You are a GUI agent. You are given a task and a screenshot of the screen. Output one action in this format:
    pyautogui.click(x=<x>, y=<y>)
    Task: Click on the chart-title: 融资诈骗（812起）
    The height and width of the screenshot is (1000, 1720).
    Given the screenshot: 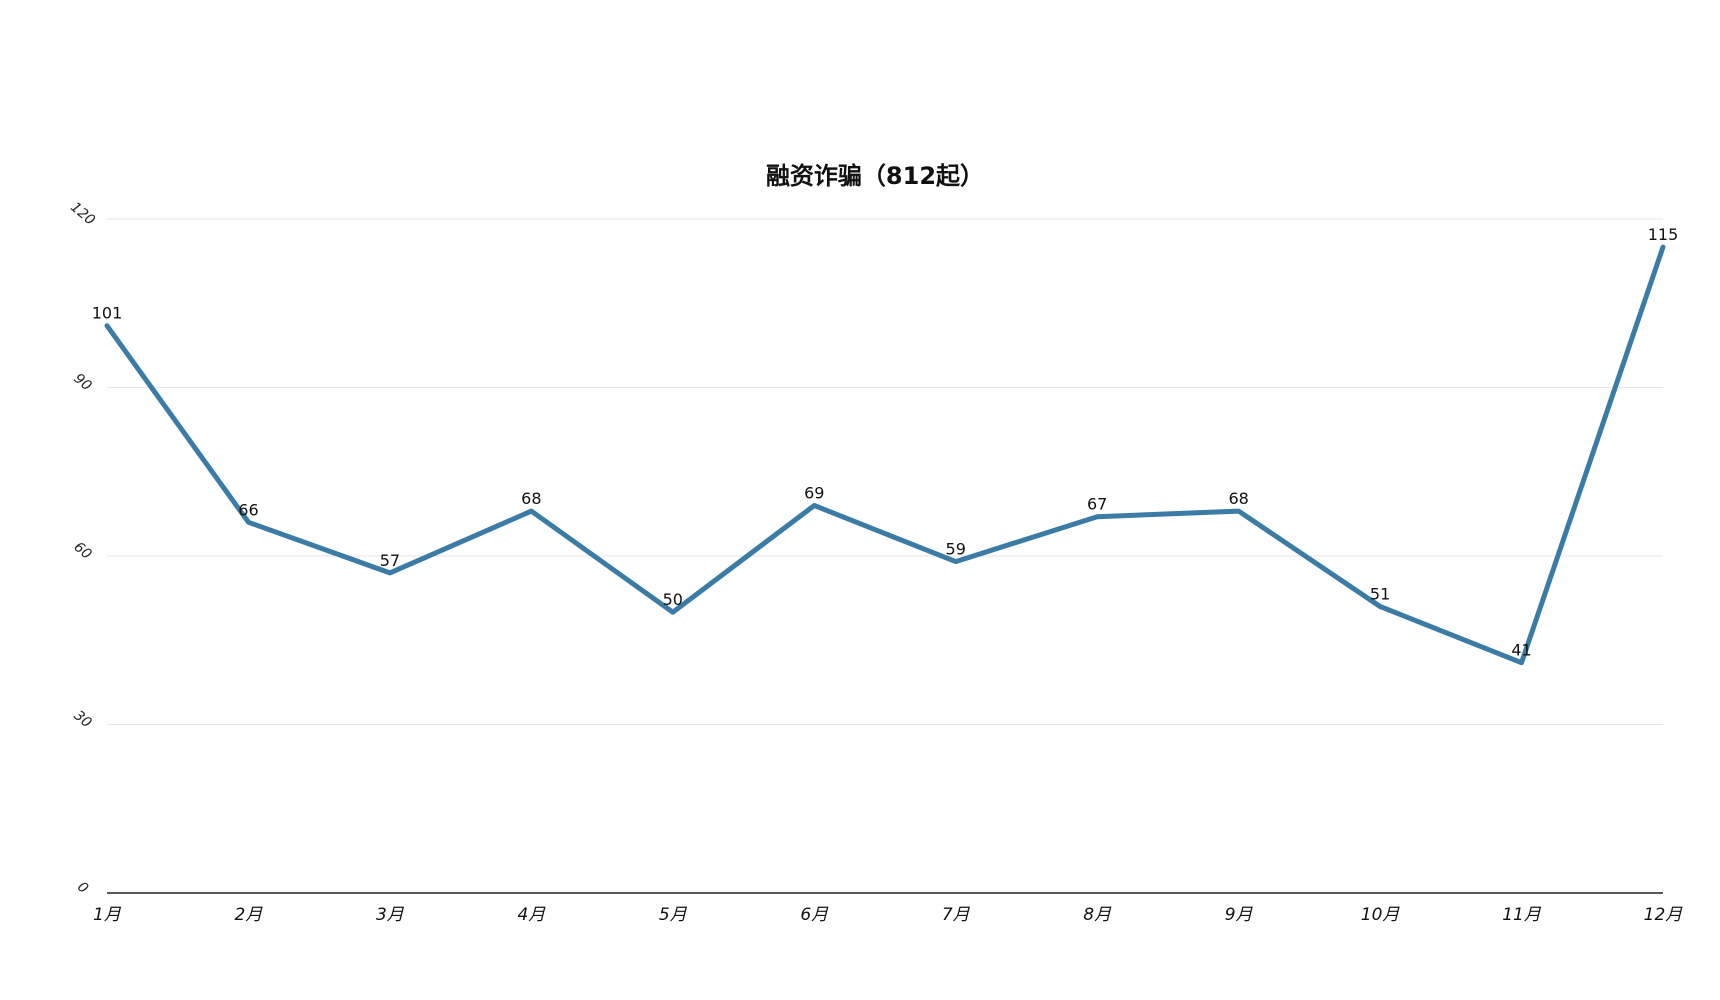 What is the action you would take?
    pyautogui.click(x=875, y=176)
    